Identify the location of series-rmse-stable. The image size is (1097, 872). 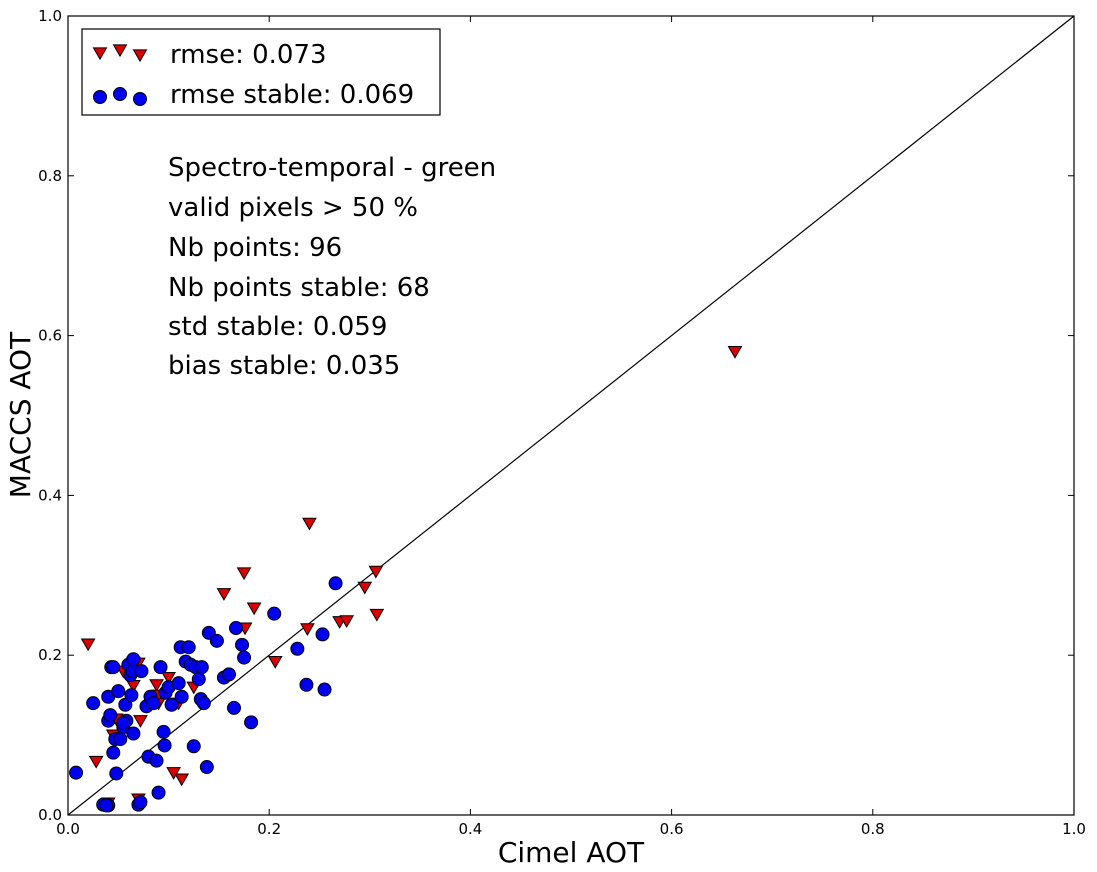
(206, 694).